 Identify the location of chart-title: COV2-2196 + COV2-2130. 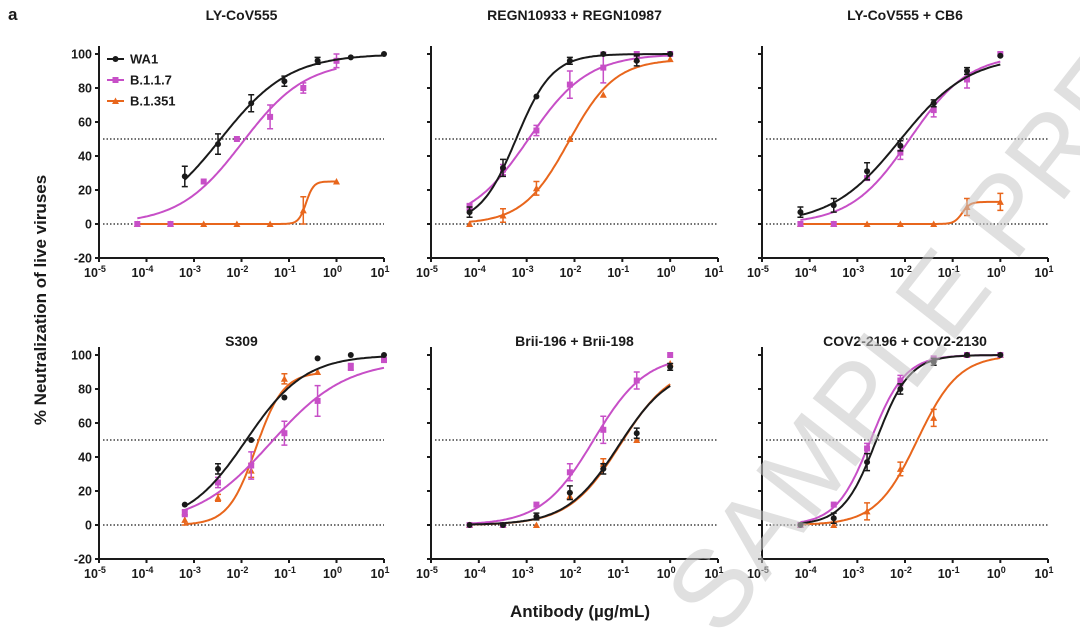
(905, 341).